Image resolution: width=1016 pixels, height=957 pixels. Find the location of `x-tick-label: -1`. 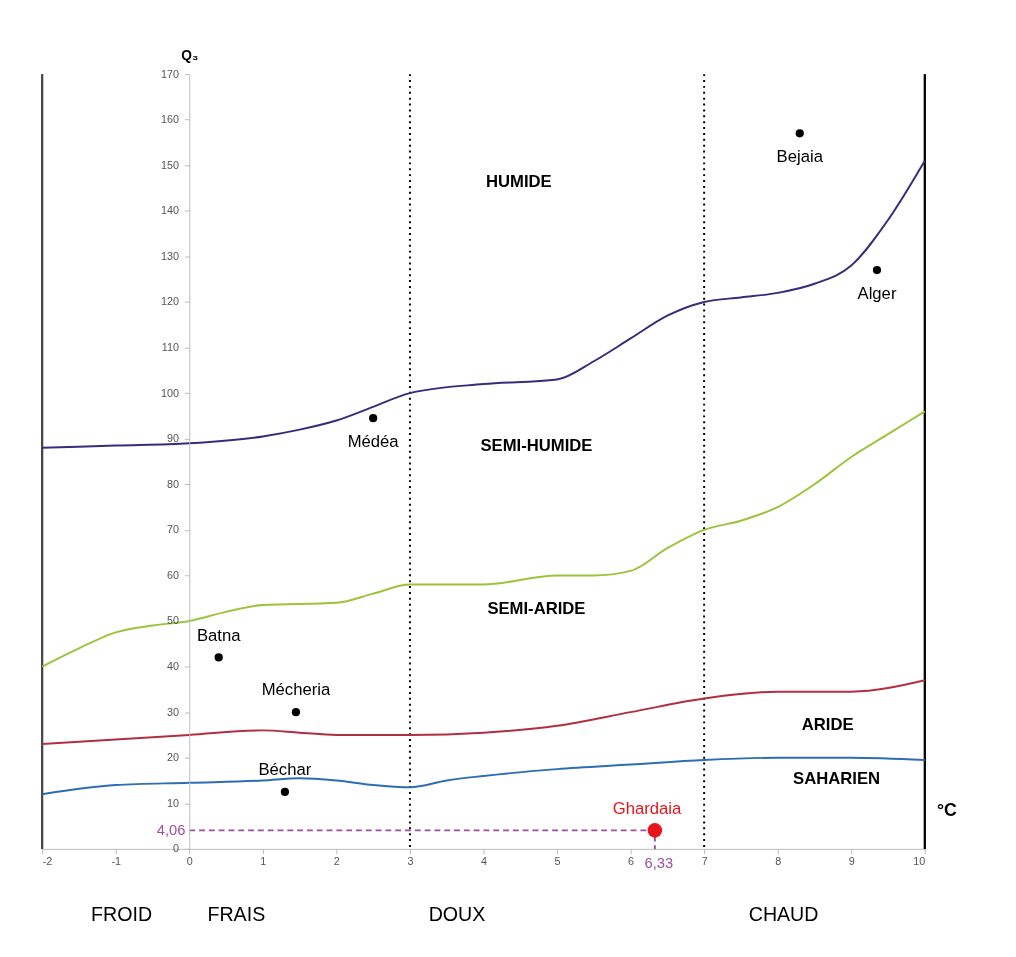

x-tick-label: -1 is located at coordinates (116, 861).